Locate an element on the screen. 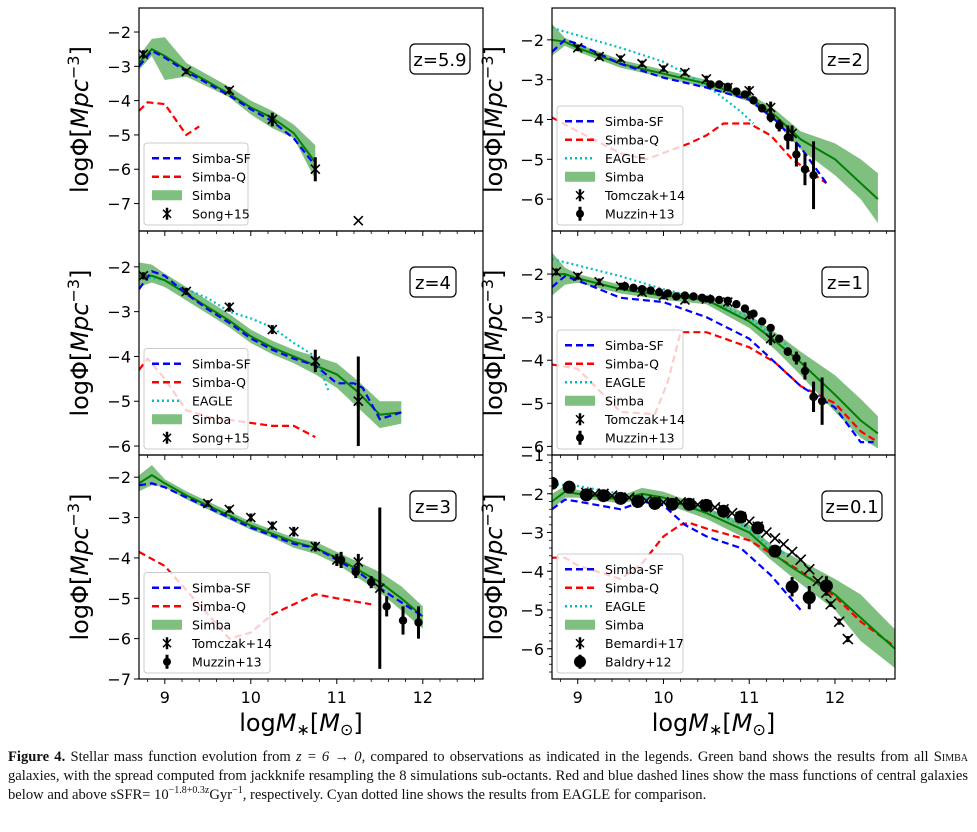  x-axis-label-sun: ⊙ is located at coordinates (346, 729).